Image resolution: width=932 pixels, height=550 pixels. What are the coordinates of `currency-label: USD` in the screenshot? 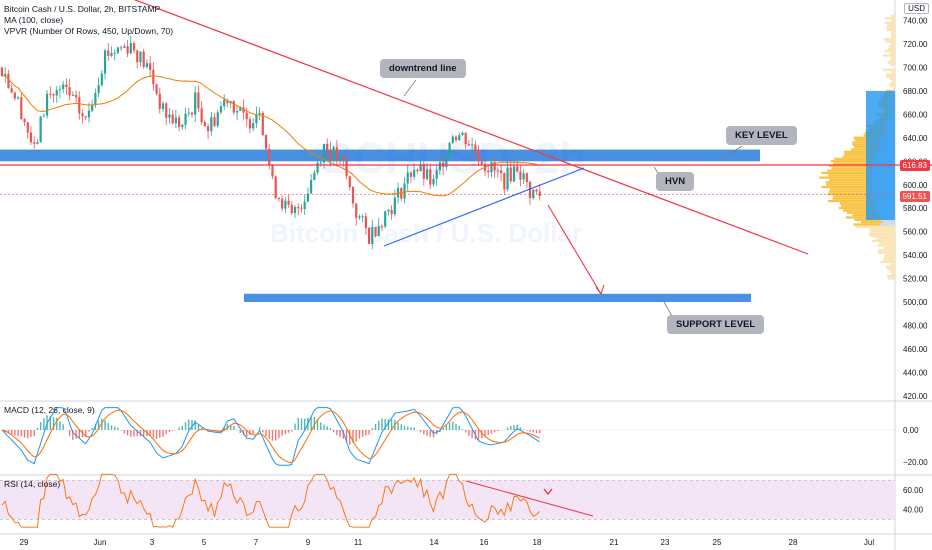 It's located at (916, 8).